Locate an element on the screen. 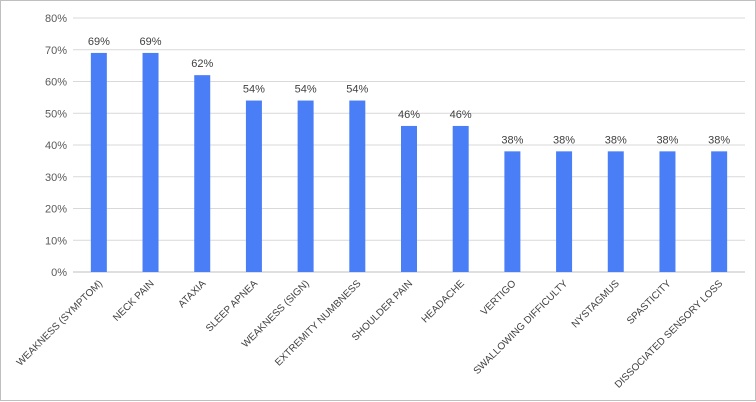 Image resolution: width=756 pixels, height=402 pixels. x-tick-label: VERTIGO is located at coordinates (499, 298).